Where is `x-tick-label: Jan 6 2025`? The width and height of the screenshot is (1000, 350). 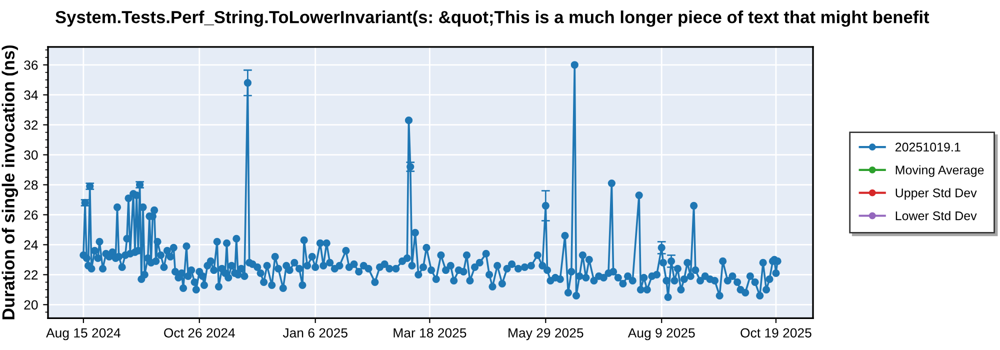
x-tick-label: Jan 6 2025 is located at coordinates (315, 333).